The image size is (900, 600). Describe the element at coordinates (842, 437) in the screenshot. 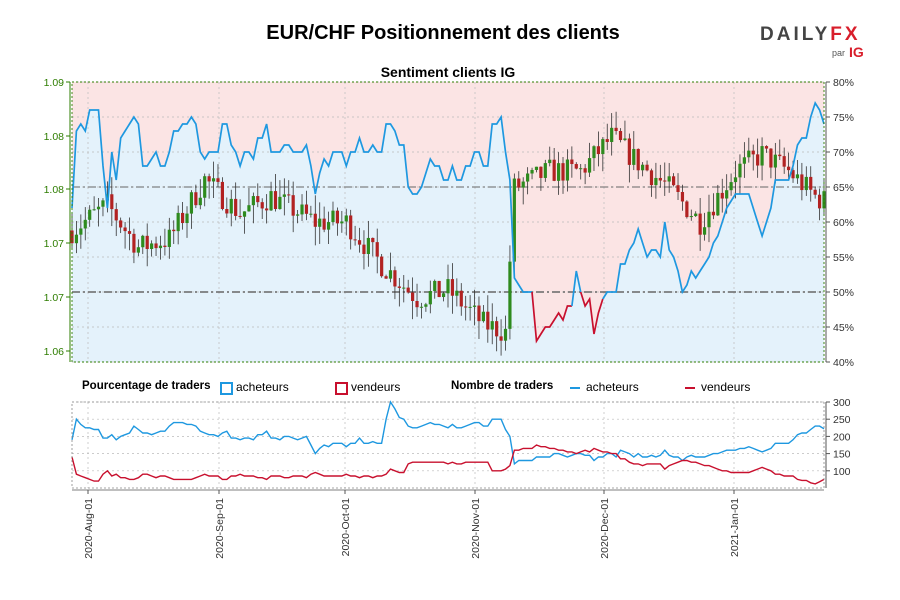

I see `count-tick-label: 200` at that location.